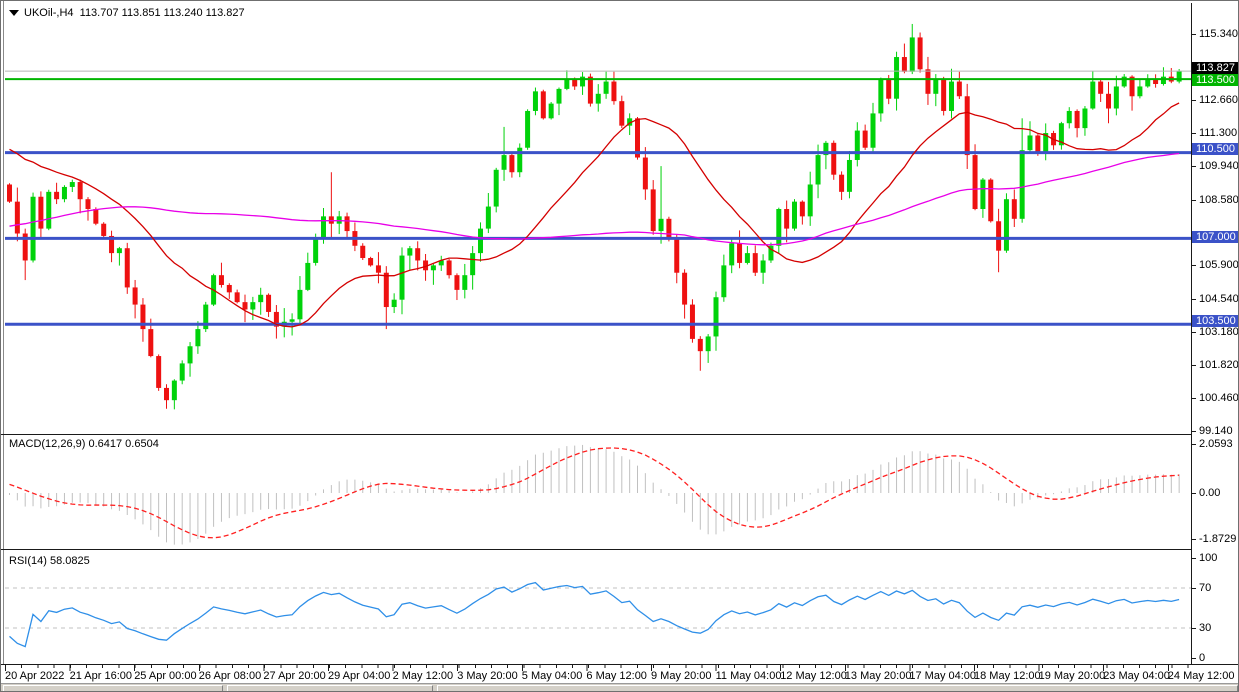  I want to click on time-tick-label: 3 May 20:00, so click(487, 676).